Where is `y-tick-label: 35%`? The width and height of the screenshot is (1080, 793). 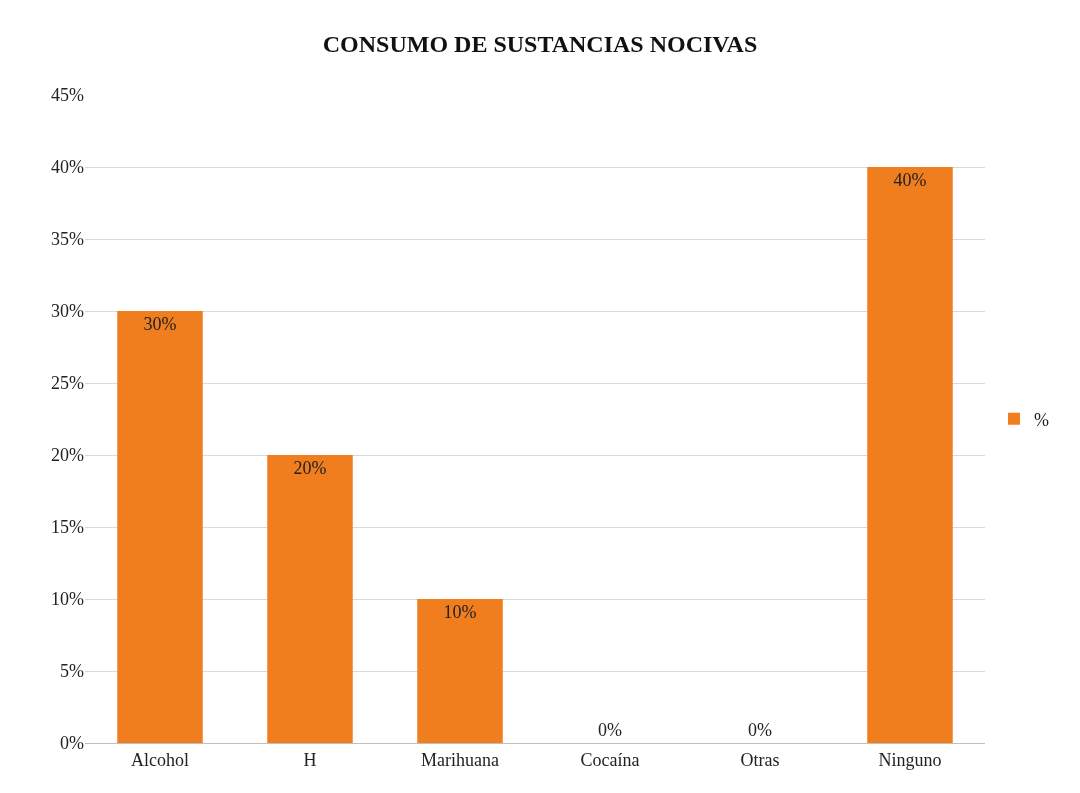
y-tick-label: 35% is located at coordinates (67, 239).